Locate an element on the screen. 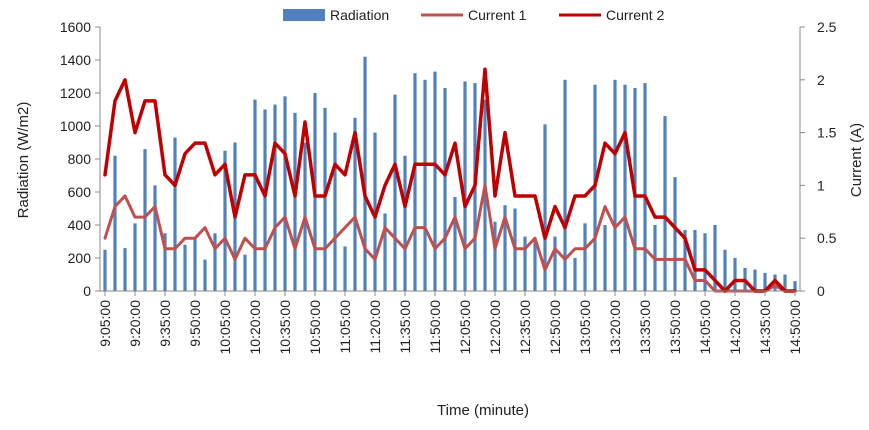  y-left-tick-label: 1400 is located at coordinates (75, 60).